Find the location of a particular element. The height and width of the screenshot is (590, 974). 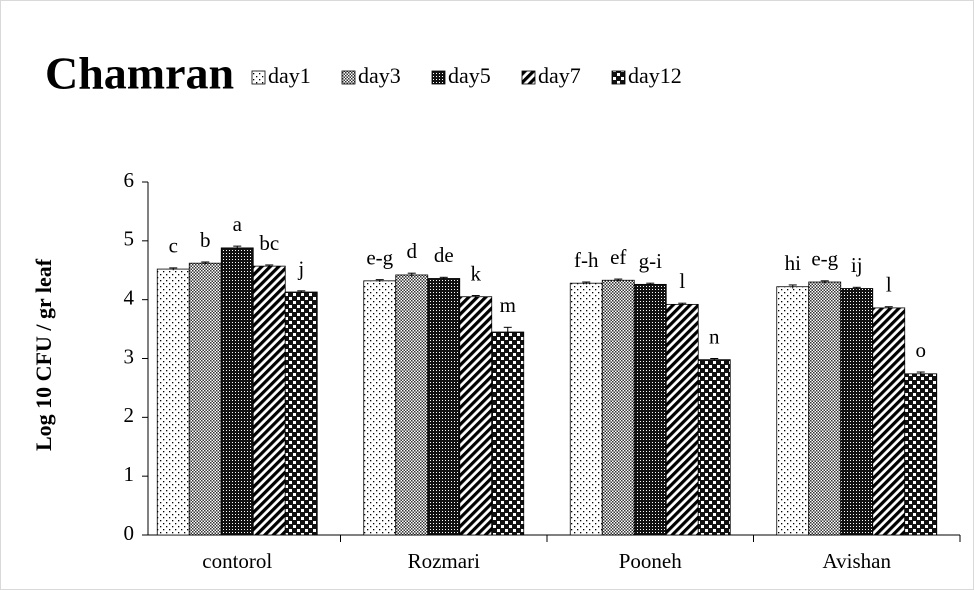

y-tick-label: 3 is located at coordinates (129, 356).